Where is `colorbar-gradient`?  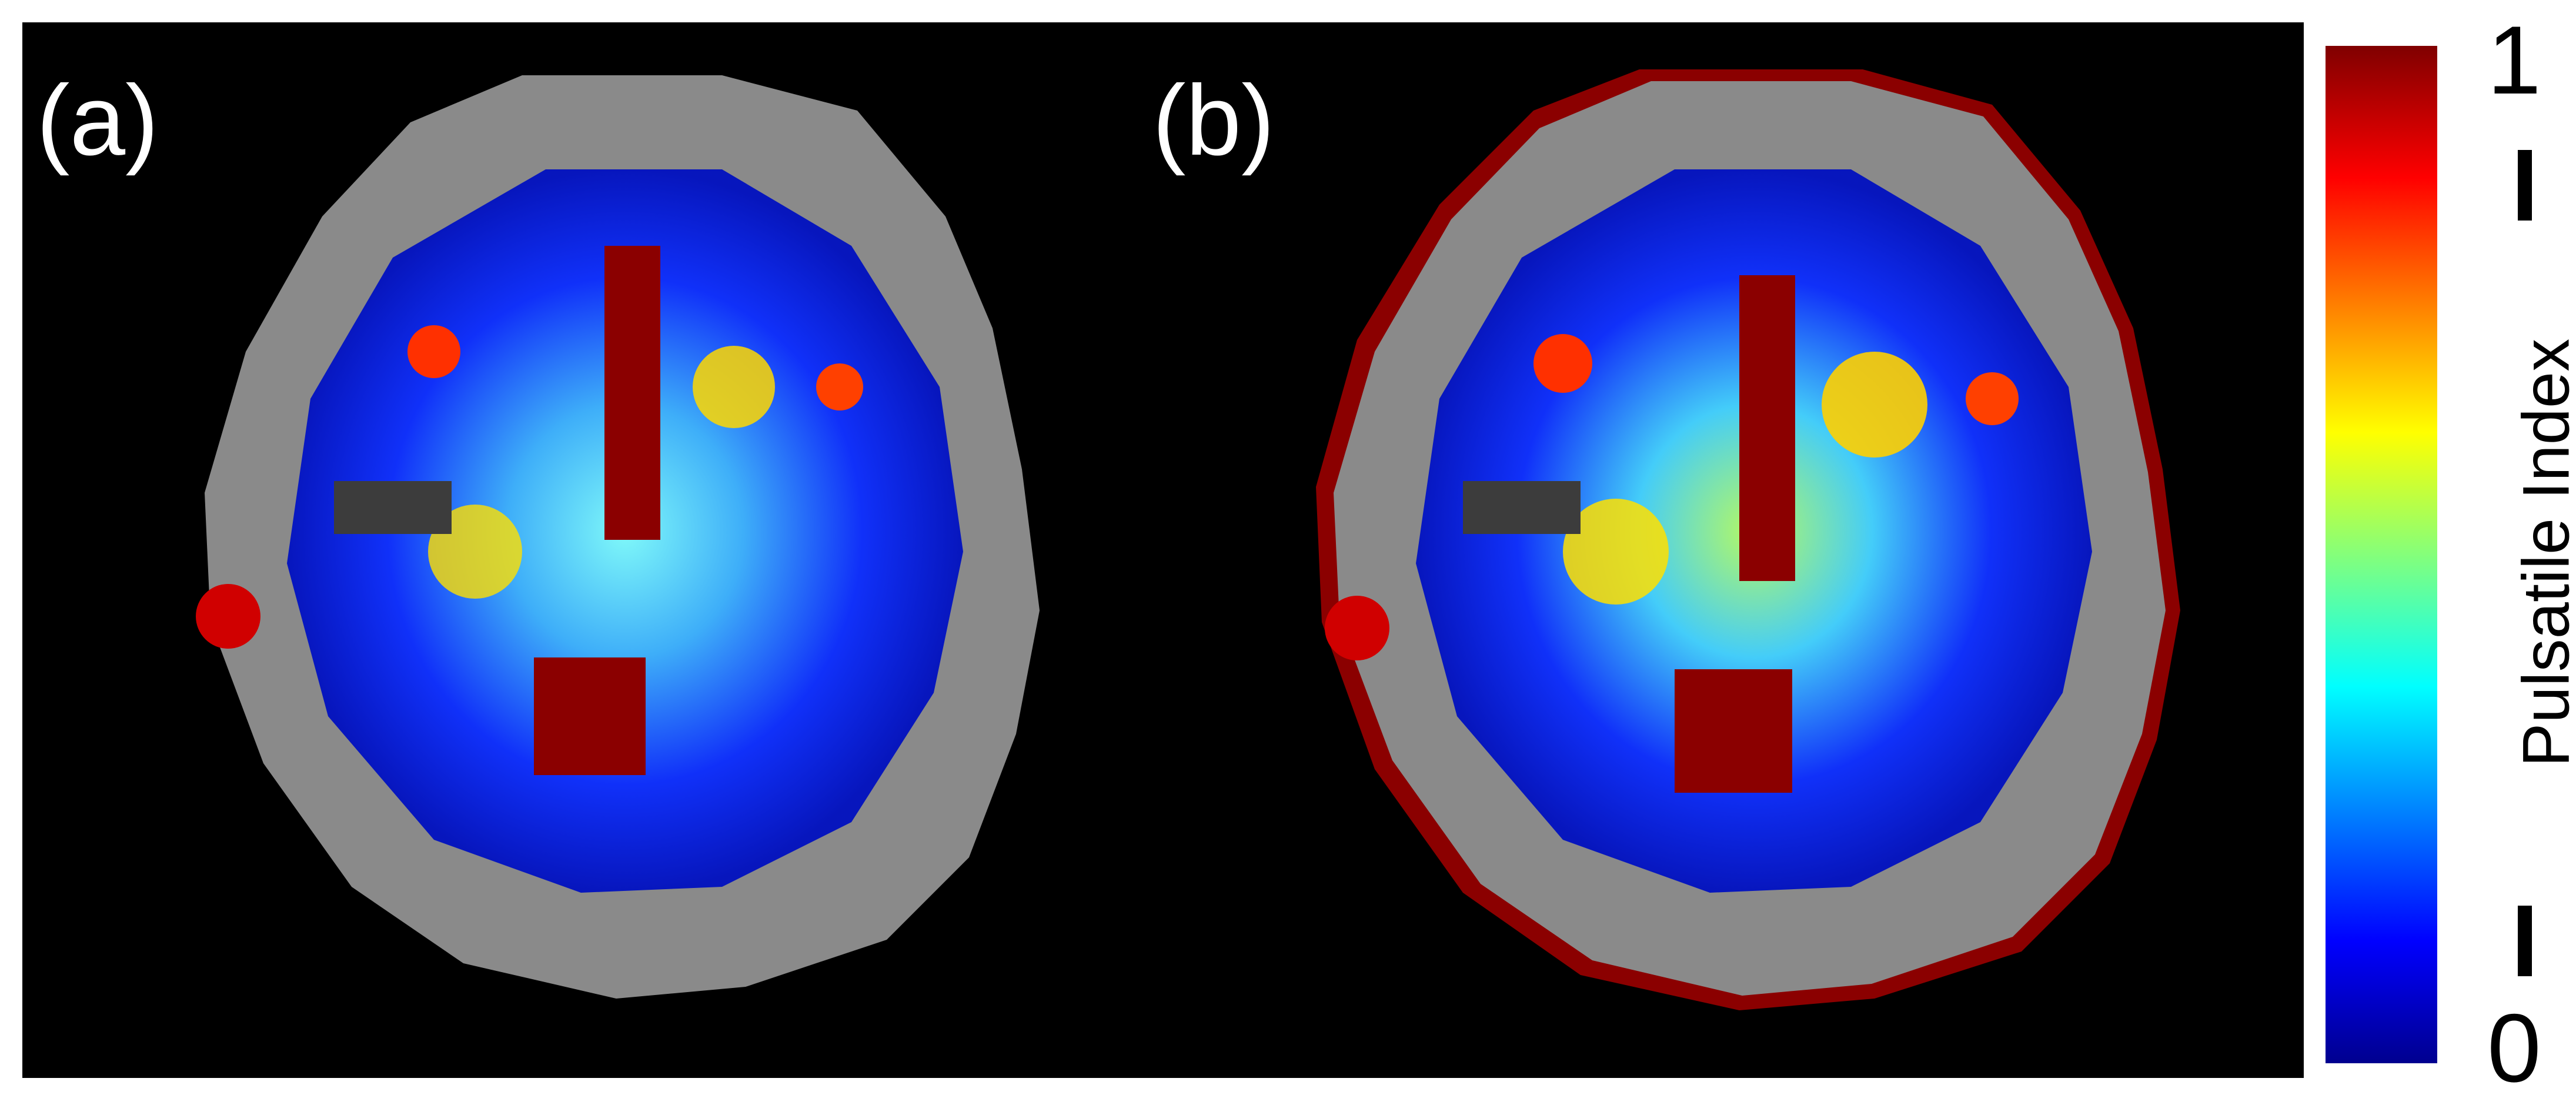
colorbar-gradient is located at coordinates (2381, 554).